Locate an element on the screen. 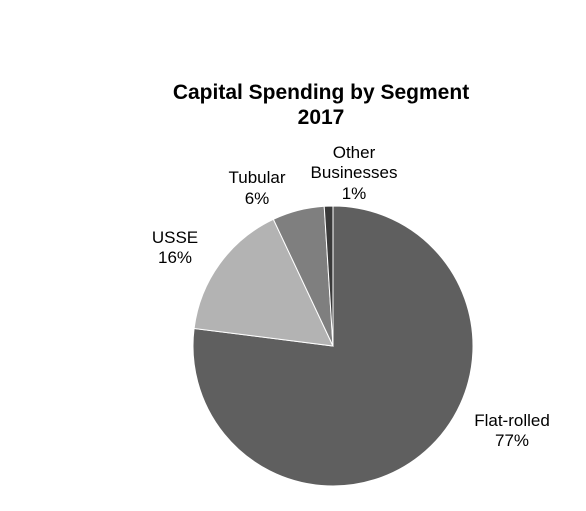  slice-label-tubular-name: Tubular is located at coordinates (256, 177).